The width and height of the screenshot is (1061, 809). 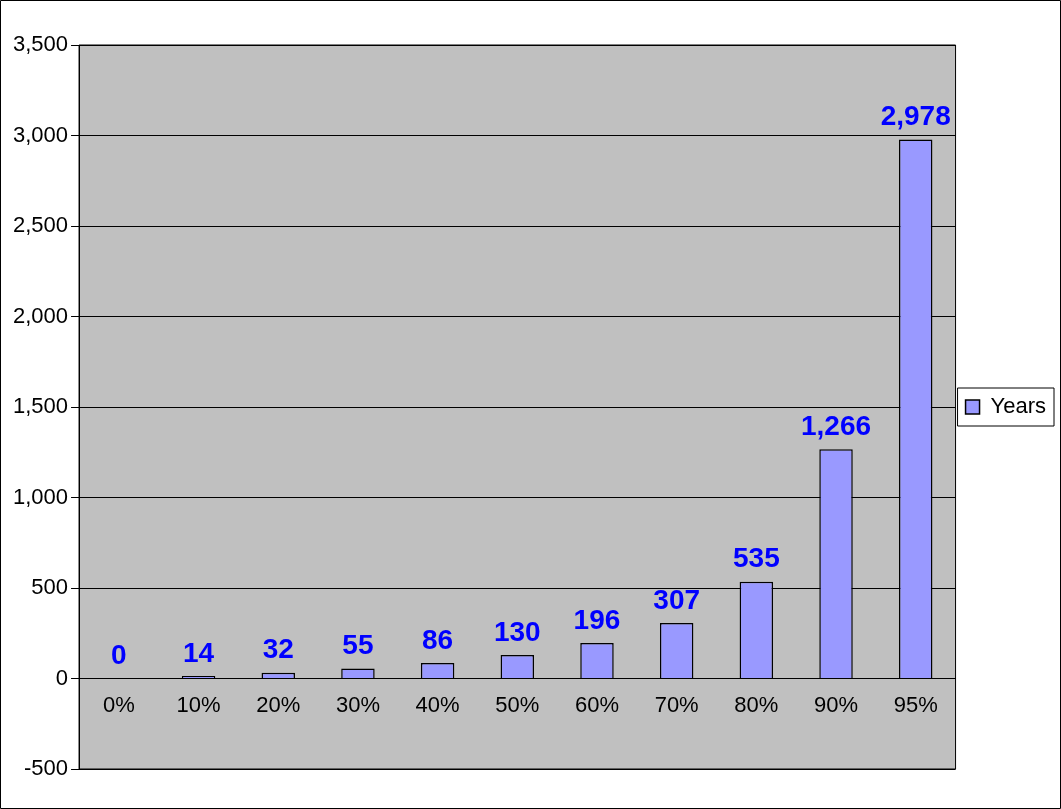 What do you see at coordinates (40, 406) in the screenshot?
I see `y-tick-label: 1,500` at bounding box center [40, 406].